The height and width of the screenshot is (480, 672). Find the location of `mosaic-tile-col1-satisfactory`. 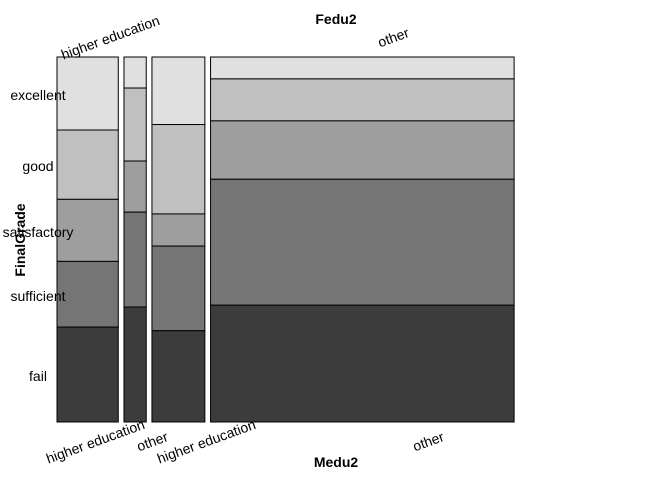

mosaic-tile-col1-satisfactory is located at coordinates (87, 230).